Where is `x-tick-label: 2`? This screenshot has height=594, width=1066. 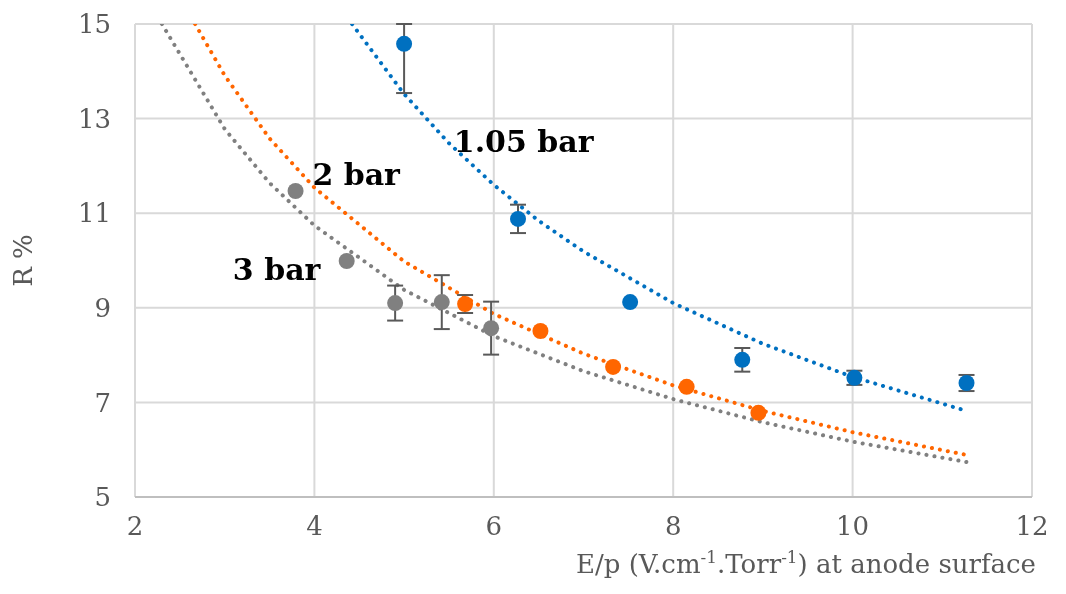 x-tick-label: 2 is located at coordinates (135, 526).